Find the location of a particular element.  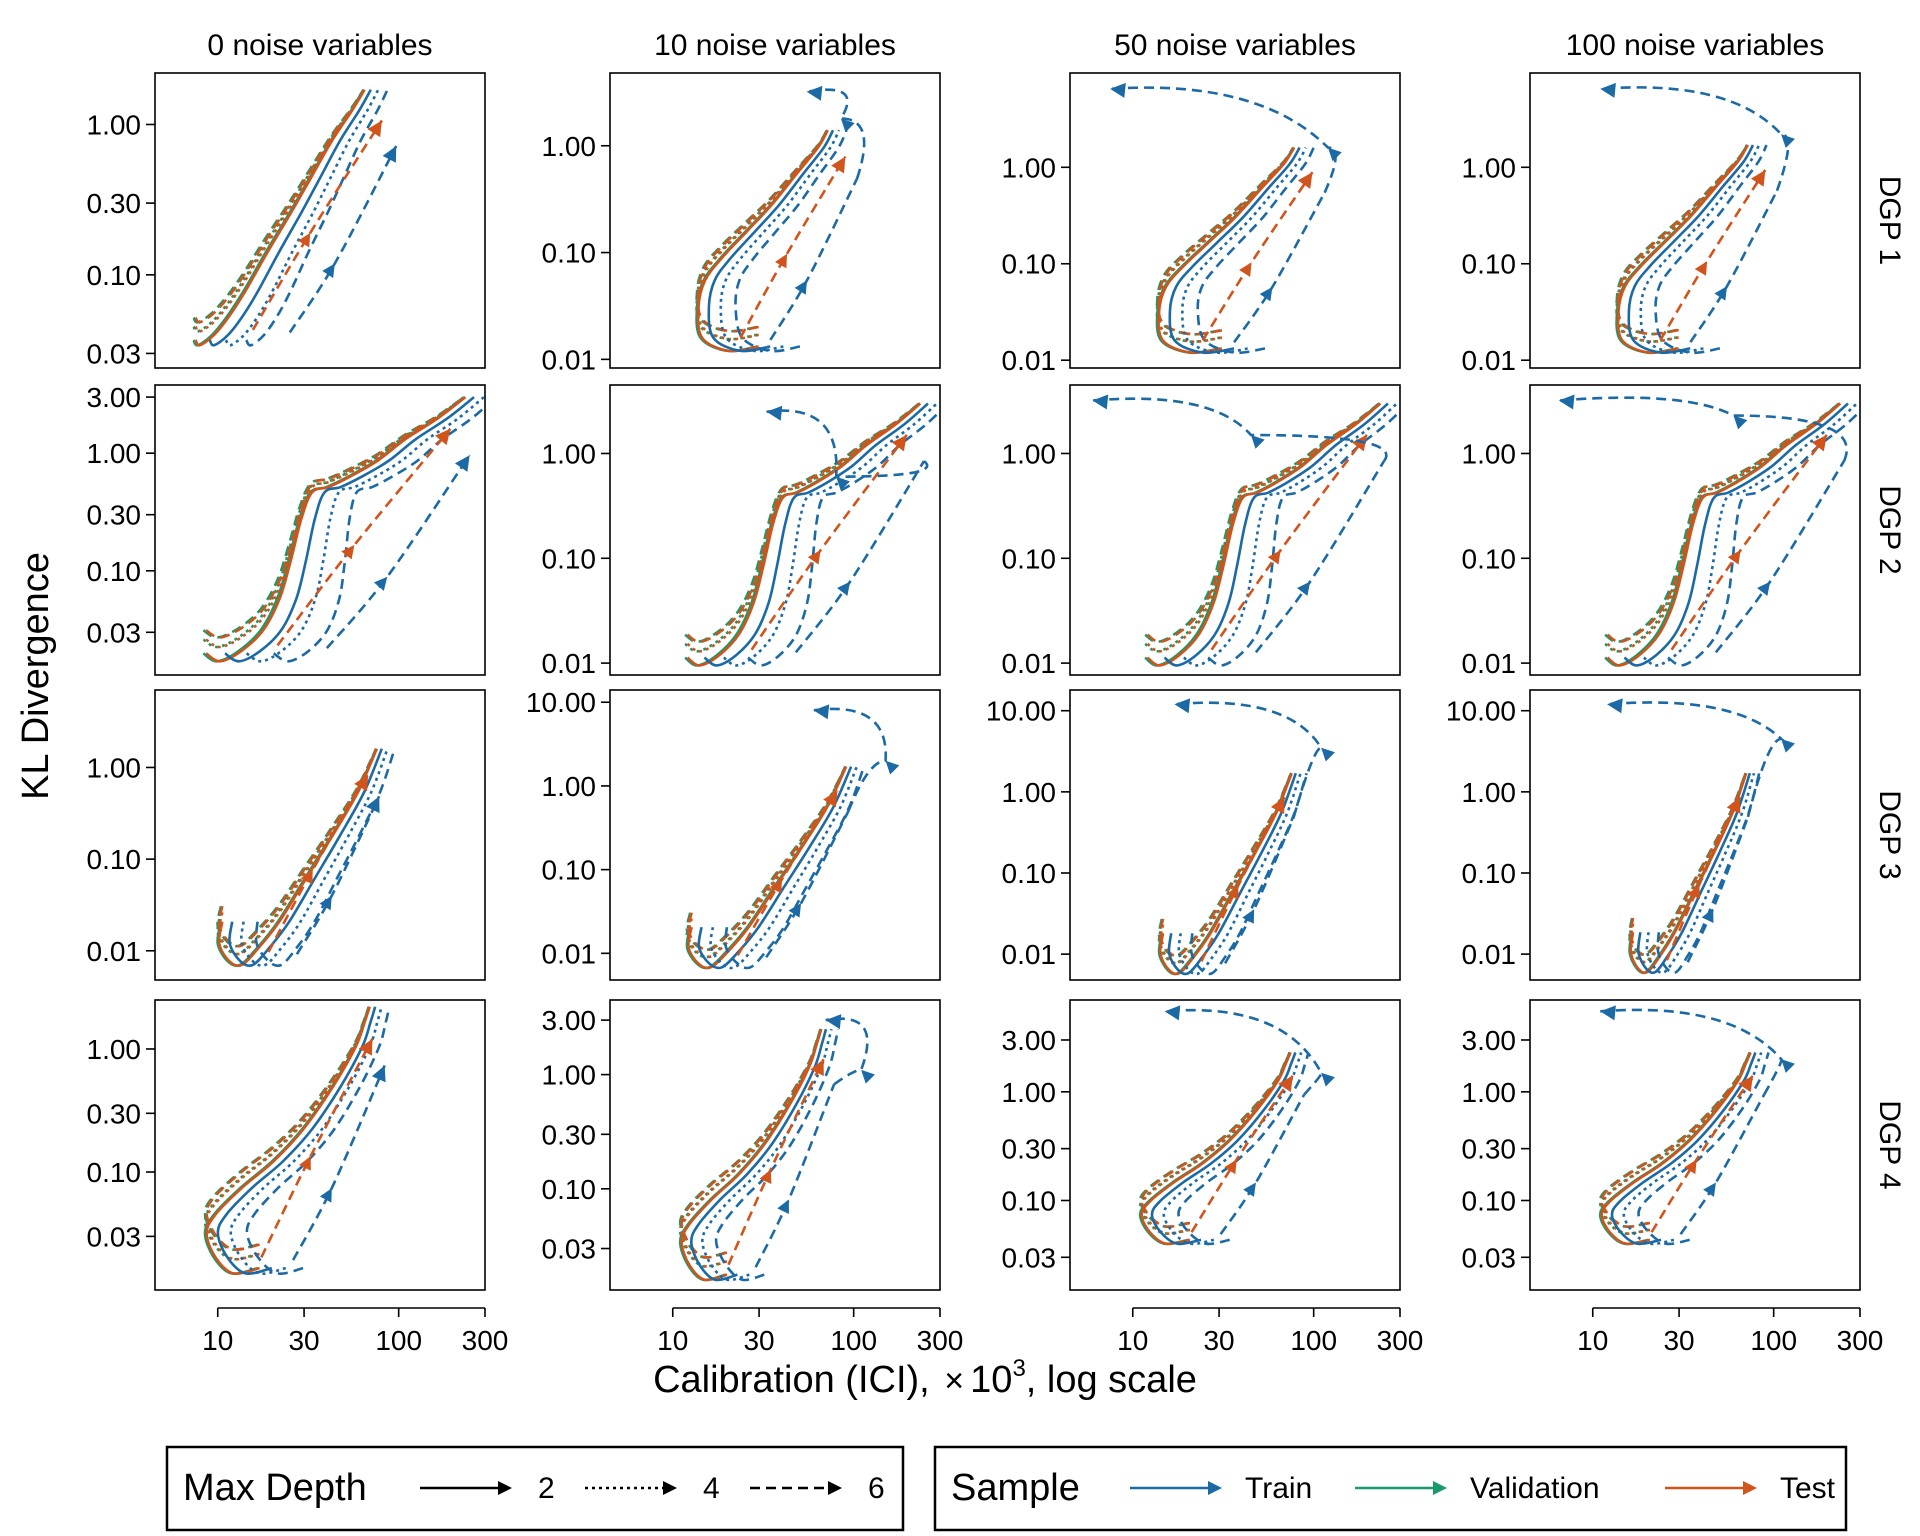

legend-sample-arrow is located at coordinates (1750, 1488).